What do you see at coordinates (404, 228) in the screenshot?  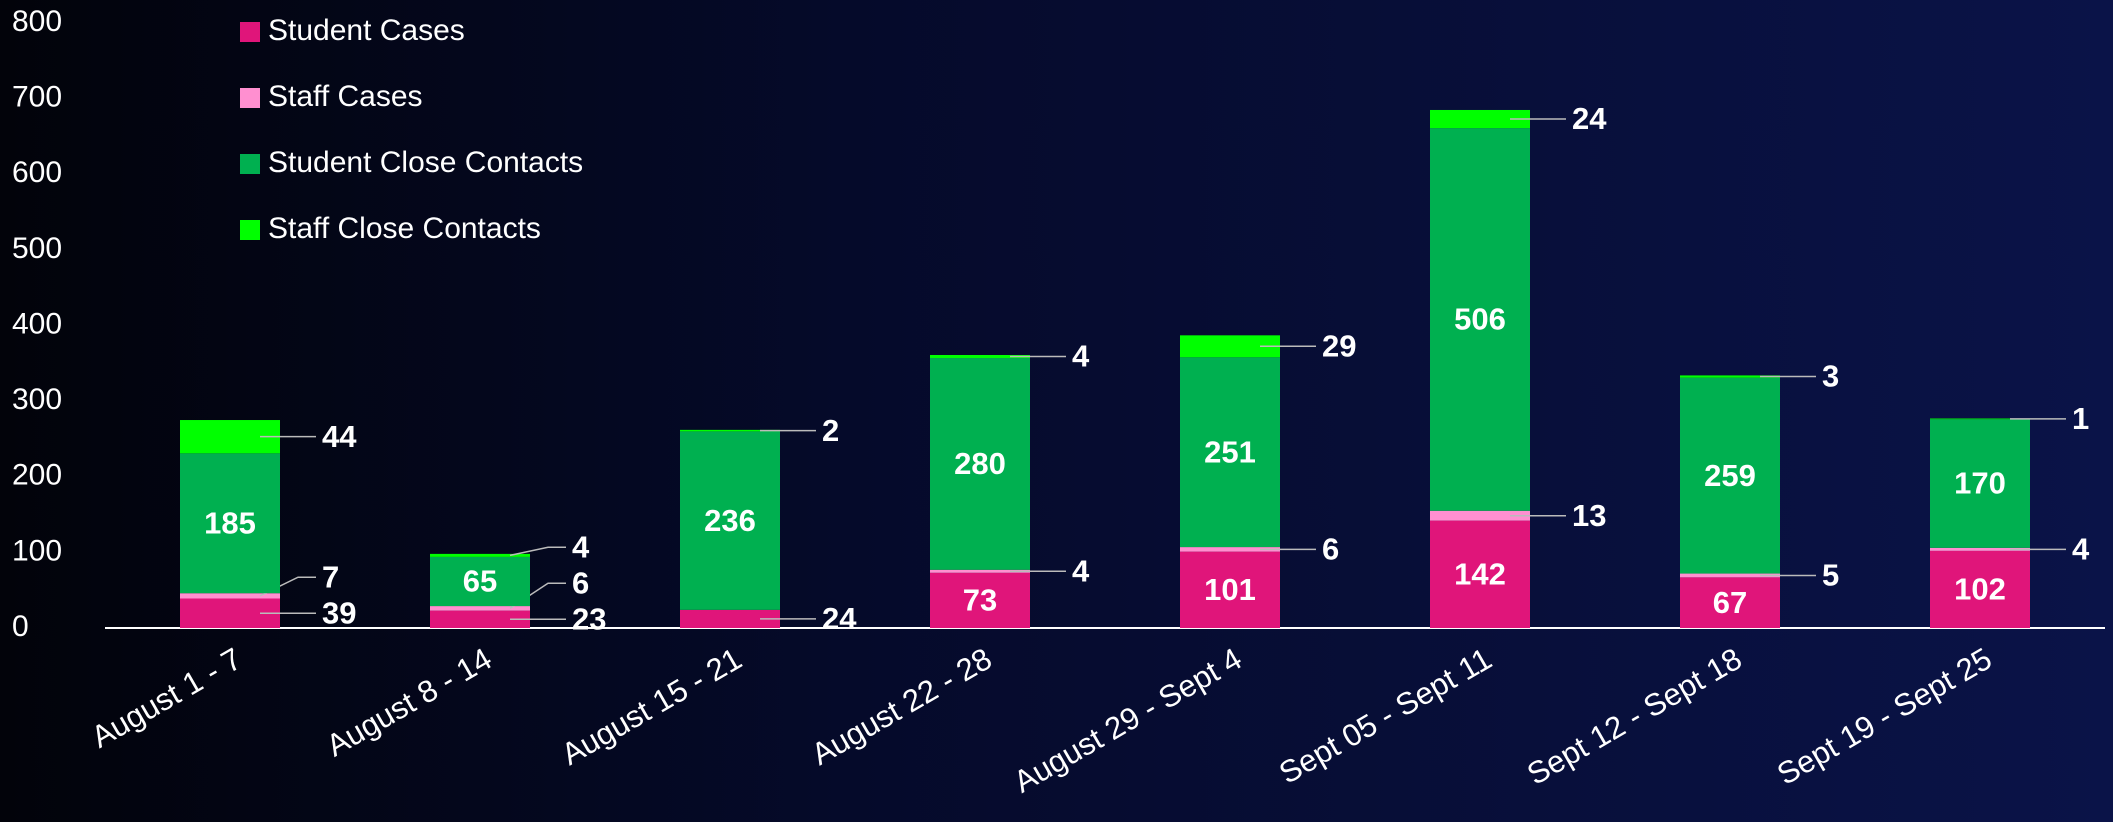 I see `legend-label: Staff Close Contacts` at bounding box center [404, 228].